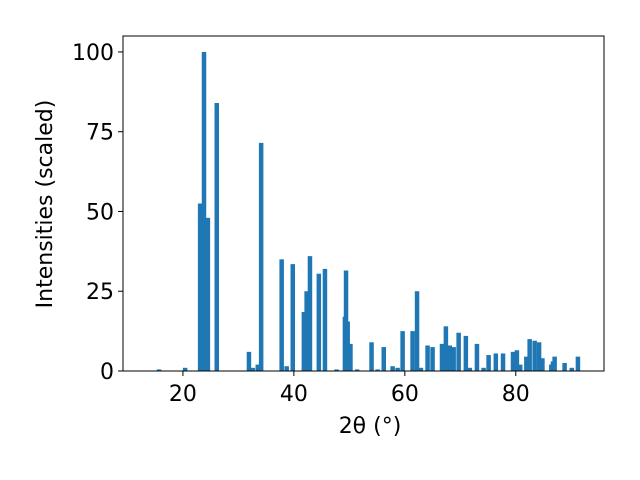 Image resolution: width=640 pixels, height=480 pixels. Describe the element at coordinates (294, 394) in the screenshot. I see `x-tick-label: 40` at that location.